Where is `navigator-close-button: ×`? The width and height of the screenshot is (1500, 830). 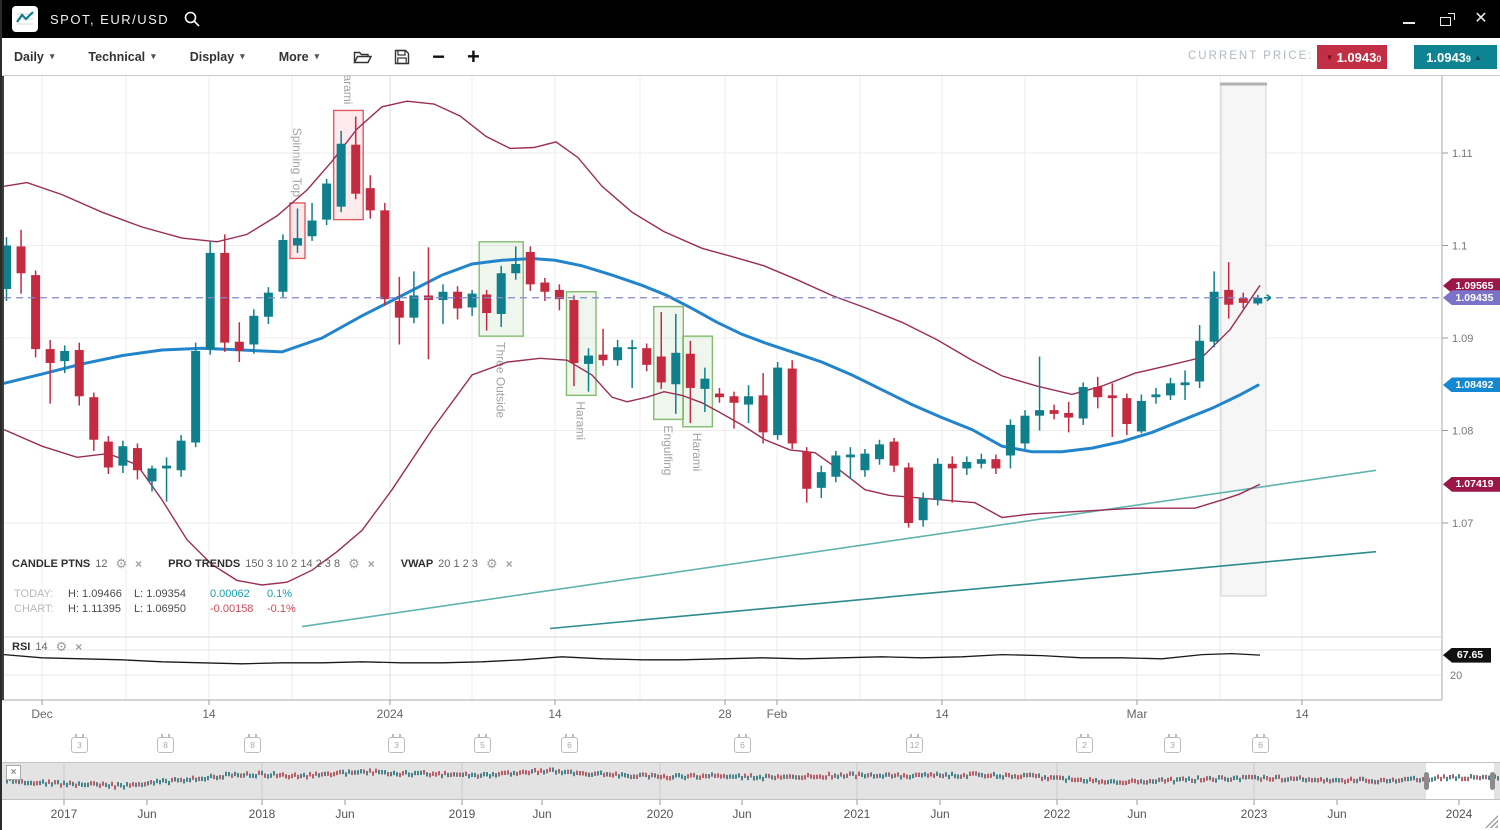
navigator-close-button: × is located at coordinates (13, 772).